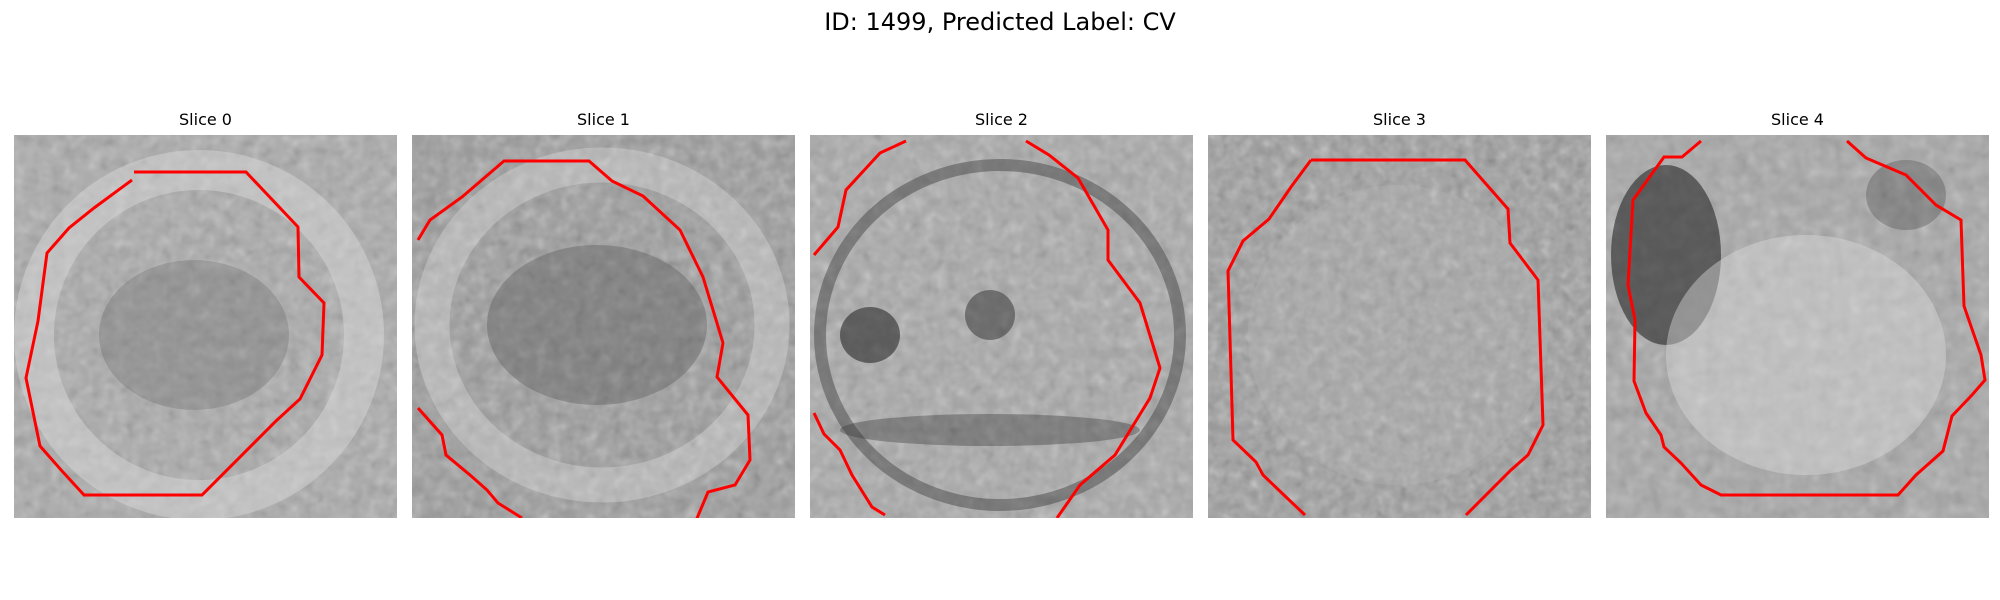  I want to click on slice-panel-2: Slice 2, so click(1001, 314).